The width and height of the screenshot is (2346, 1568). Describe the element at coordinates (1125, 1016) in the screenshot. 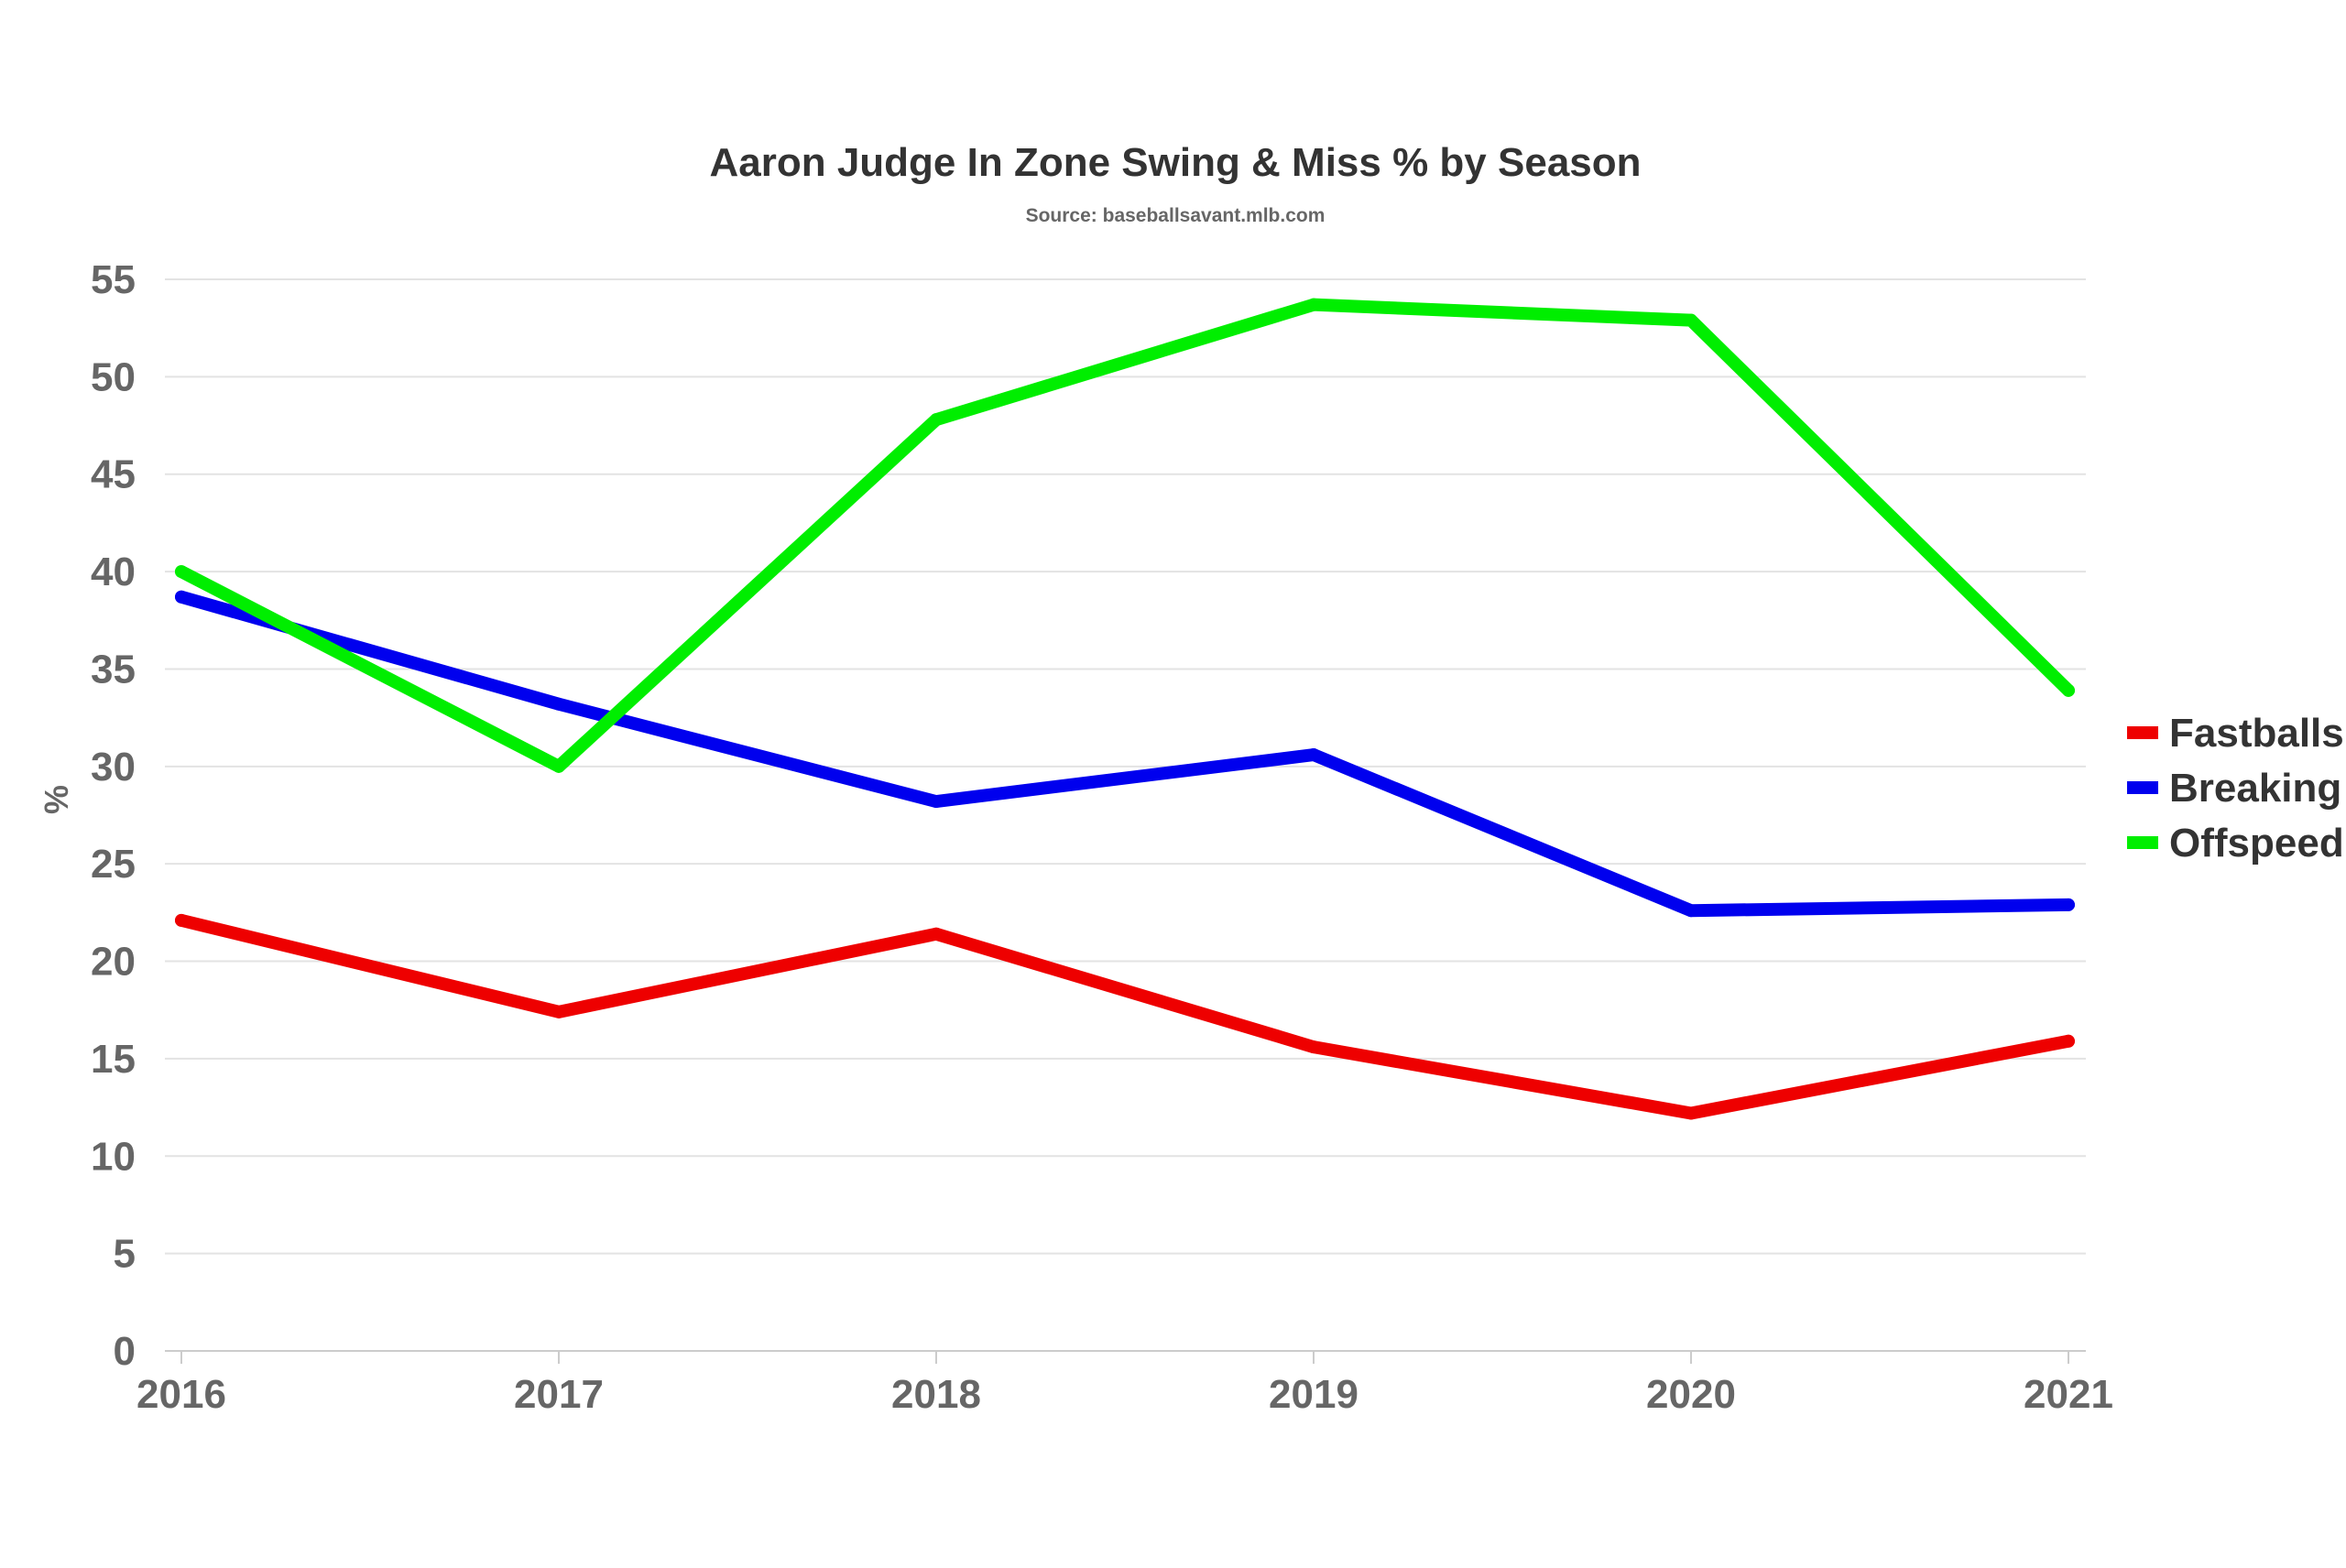

I see `series-line-fastballs` at that location.